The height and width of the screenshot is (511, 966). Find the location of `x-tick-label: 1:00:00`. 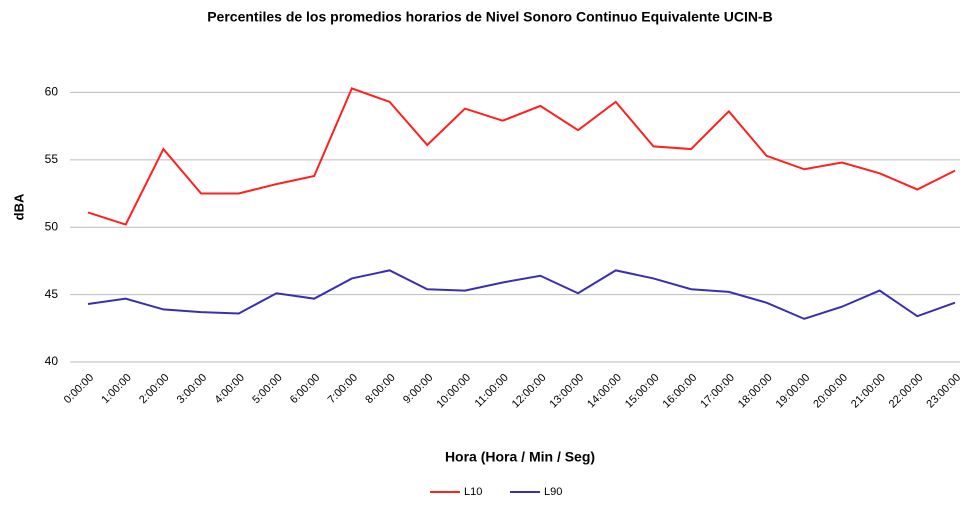

x-tick-label: 1:00:00 is located at coordinates (116, 389).